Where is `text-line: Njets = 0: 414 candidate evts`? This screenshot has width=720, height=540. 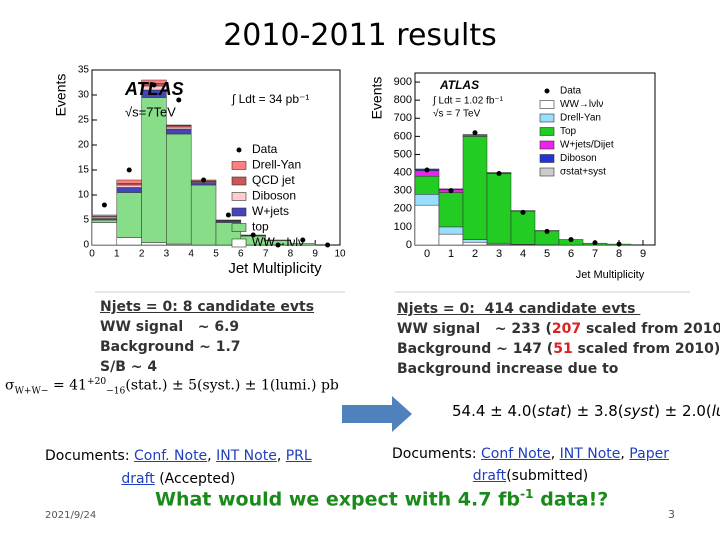
text-line: Njets = 0: 414 candidate evts is located at coordinates (558, 309).